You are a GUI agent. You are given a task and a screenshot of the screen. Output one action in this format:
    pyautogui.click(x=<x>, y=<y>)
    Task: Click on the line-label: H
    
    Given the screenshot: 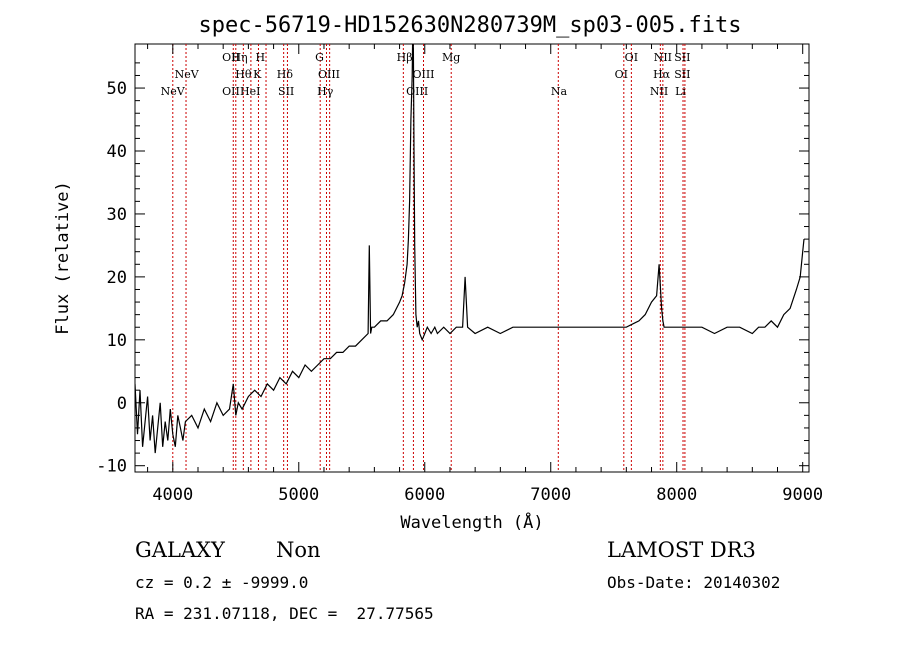 What is the action you would take?
    pyautogui.click(x=261, y=57)
    